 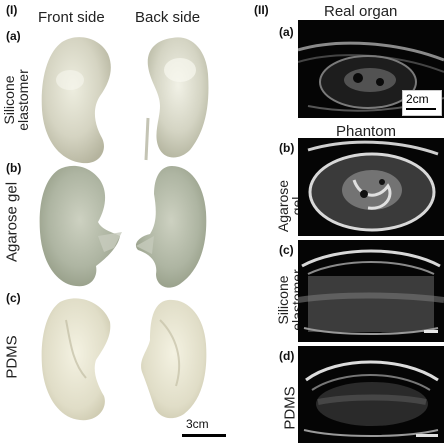 I want to click on panel-II-row-d-label: PDMS, so click(x=290, y=408).